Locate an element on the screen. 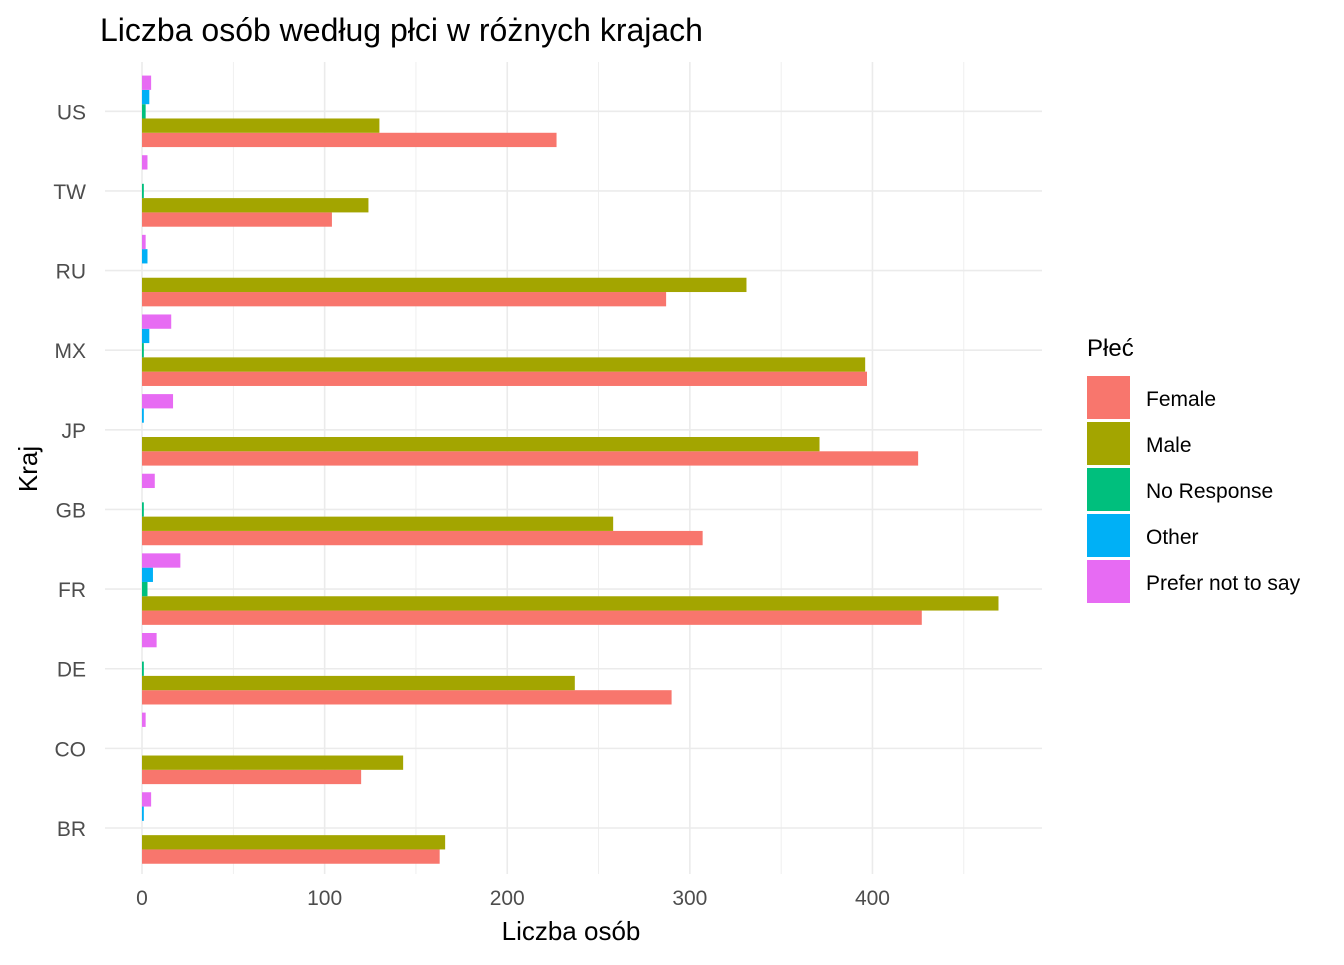 The height and width of the screenshot is (965, 1344). bar-de-female is located at coordinates (407, 697).